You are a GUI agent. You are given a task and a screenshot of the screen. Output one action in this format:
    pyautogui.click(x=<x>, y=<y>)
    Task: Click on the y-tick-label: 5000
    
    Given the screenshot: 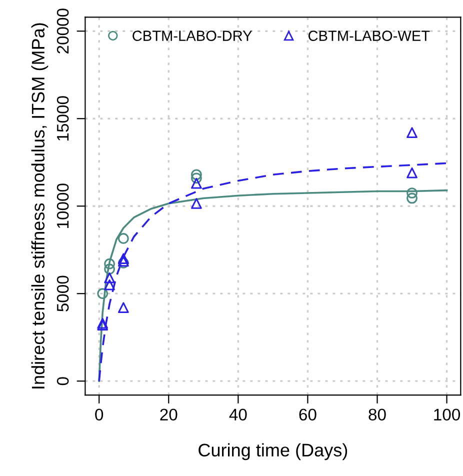 What is the action you would take?
    pyautogui.click(x=62, y=294)
    